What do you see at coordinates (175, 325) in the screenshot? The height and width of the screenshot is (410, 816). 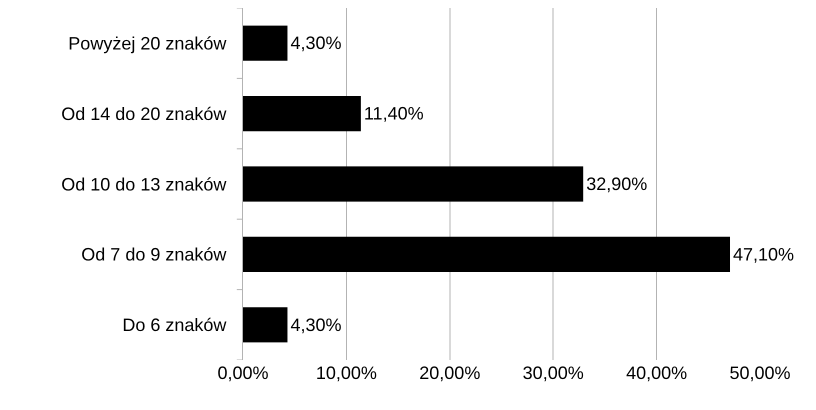 I see `y-tick-label: Do 6 znaków` at bounding box center [175, 325].